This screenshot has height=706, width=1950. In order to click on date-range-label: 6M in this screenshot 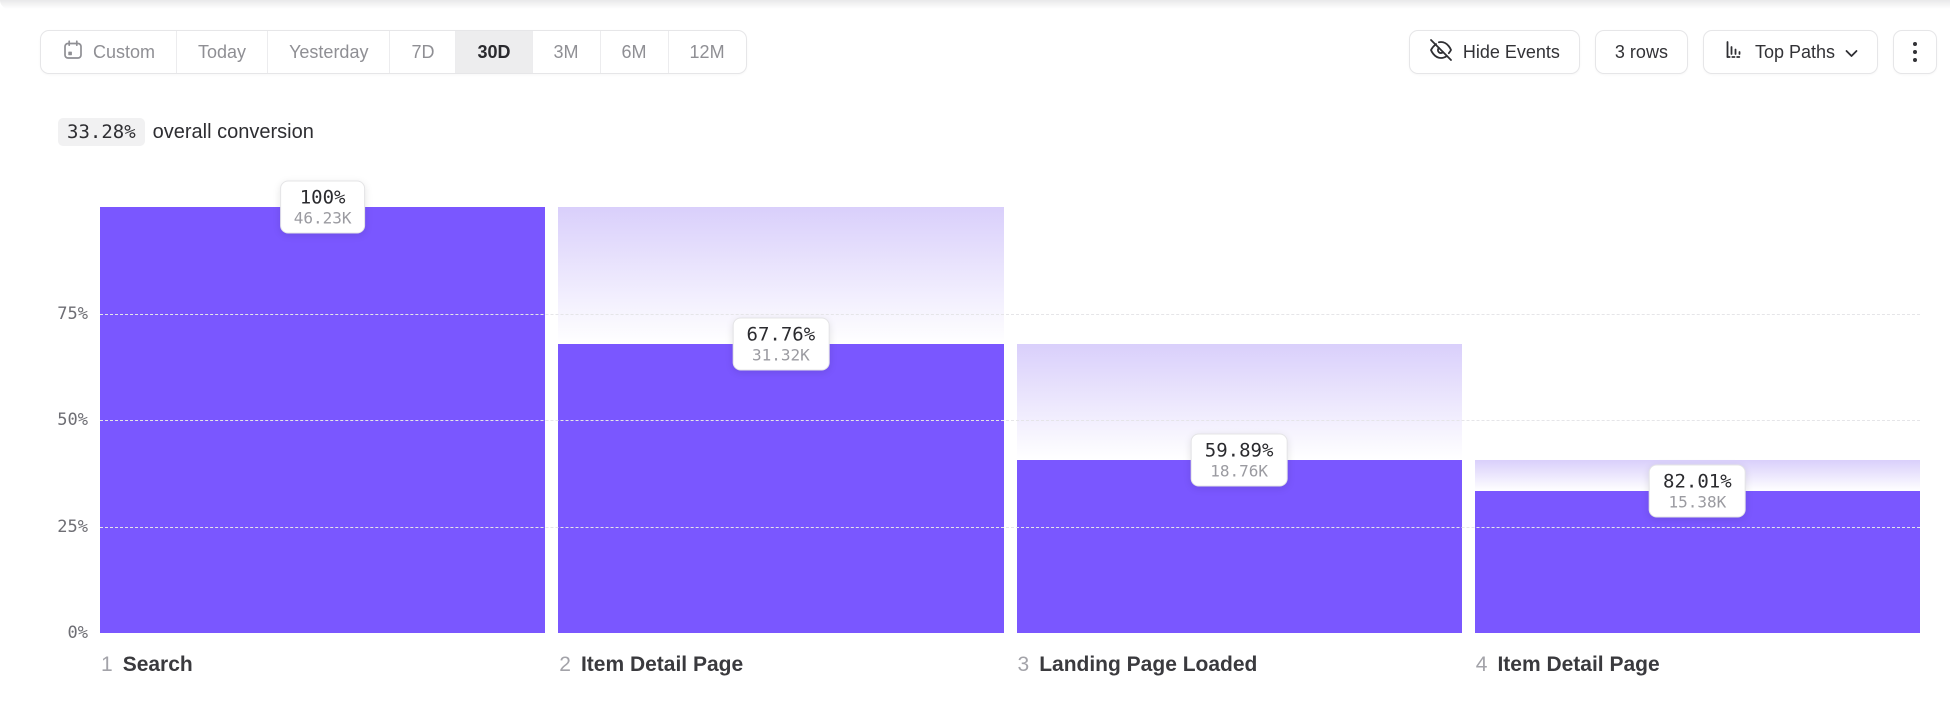, I will do `click(634, 51)`.